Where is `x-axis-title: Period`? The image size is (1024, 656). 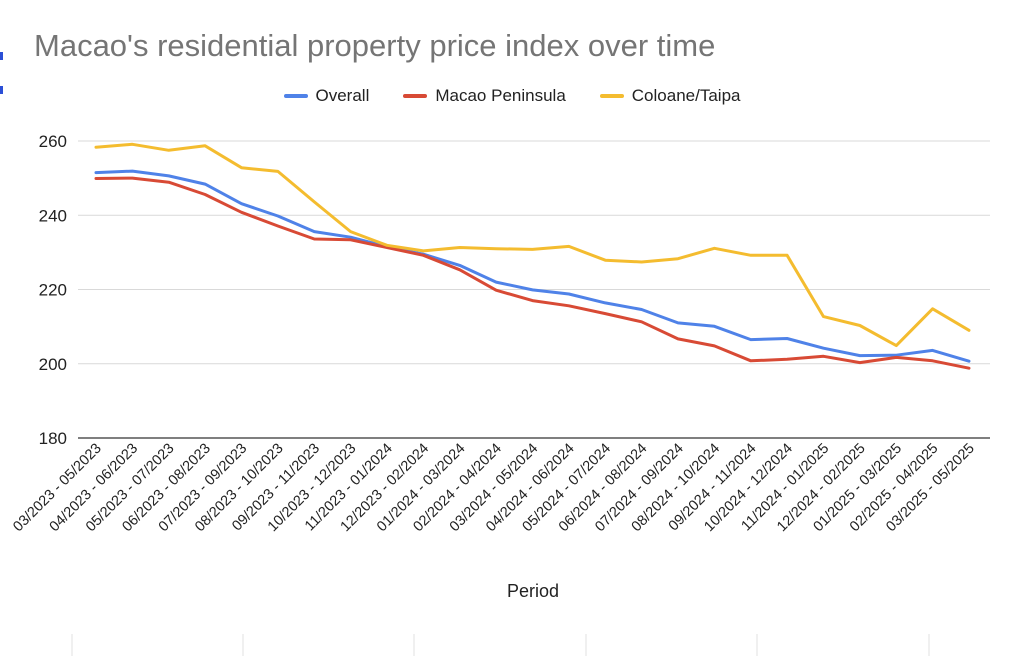 x-axis-title: Period is located at coordinates (533, 591).